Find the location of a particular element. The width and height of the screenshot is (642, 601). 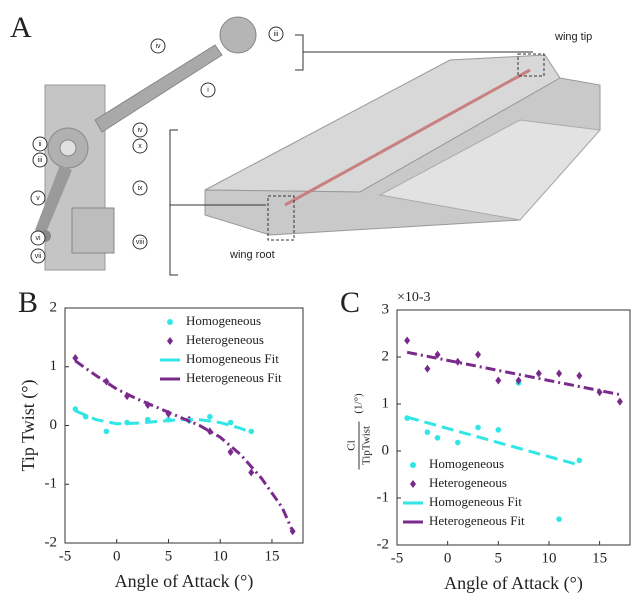

part-label: vii is located at coordinates (38, 256).